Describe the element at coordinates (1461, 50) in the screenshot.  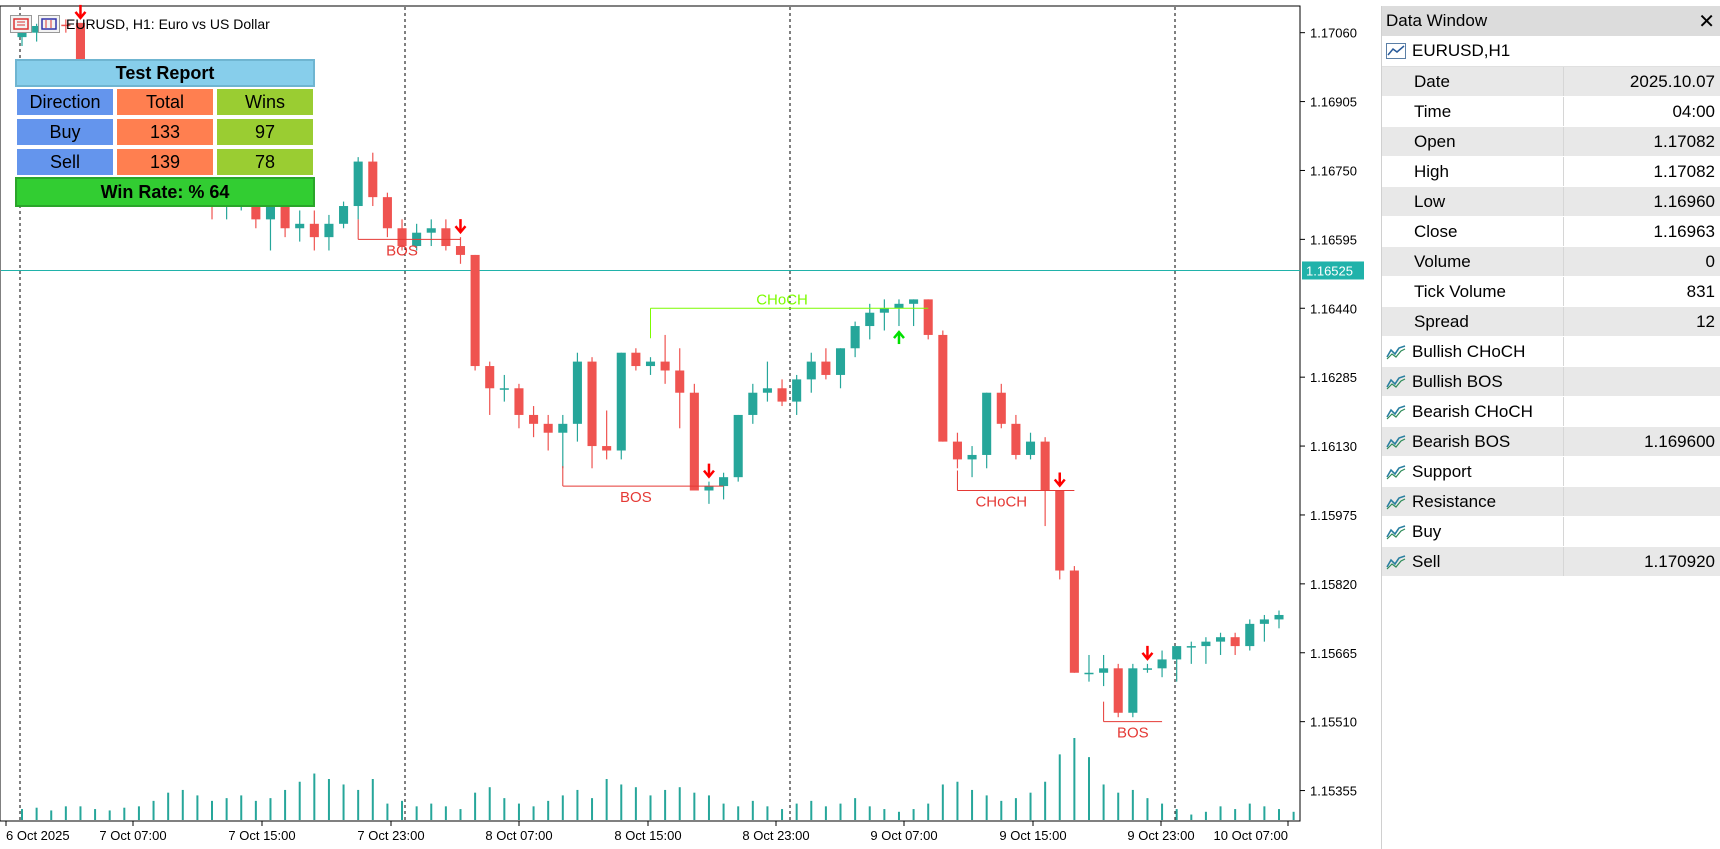
I see `data-window-symbol: EURUSD,H1` at that location.